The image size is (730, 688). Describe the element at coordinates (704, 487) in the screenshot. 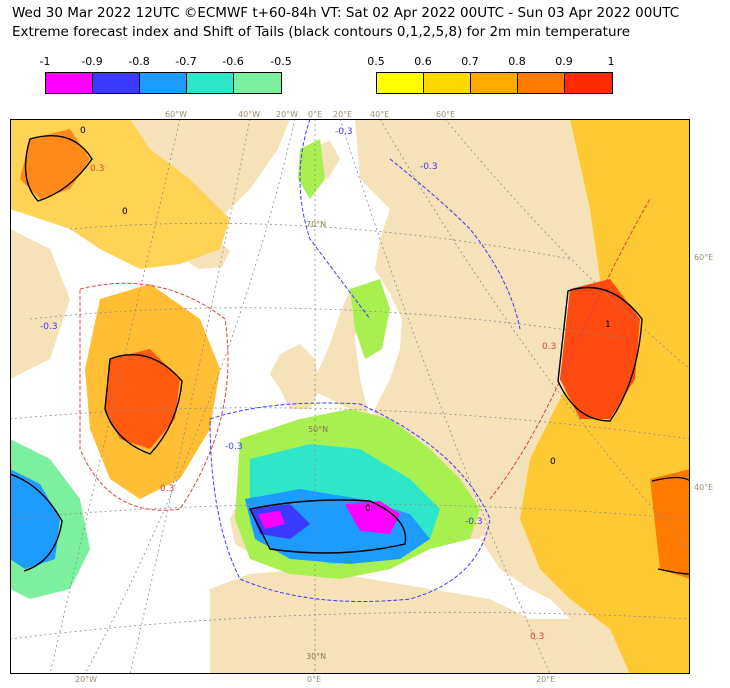

I see `lat-label-right: 40°E` at that location.